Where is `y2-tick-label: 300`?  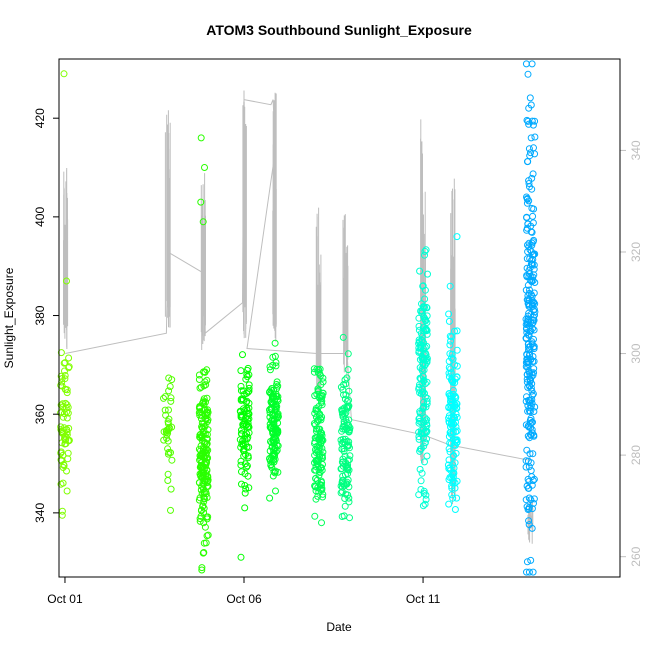
y2-tick-label: 300 is located at coordinates (636, 353).